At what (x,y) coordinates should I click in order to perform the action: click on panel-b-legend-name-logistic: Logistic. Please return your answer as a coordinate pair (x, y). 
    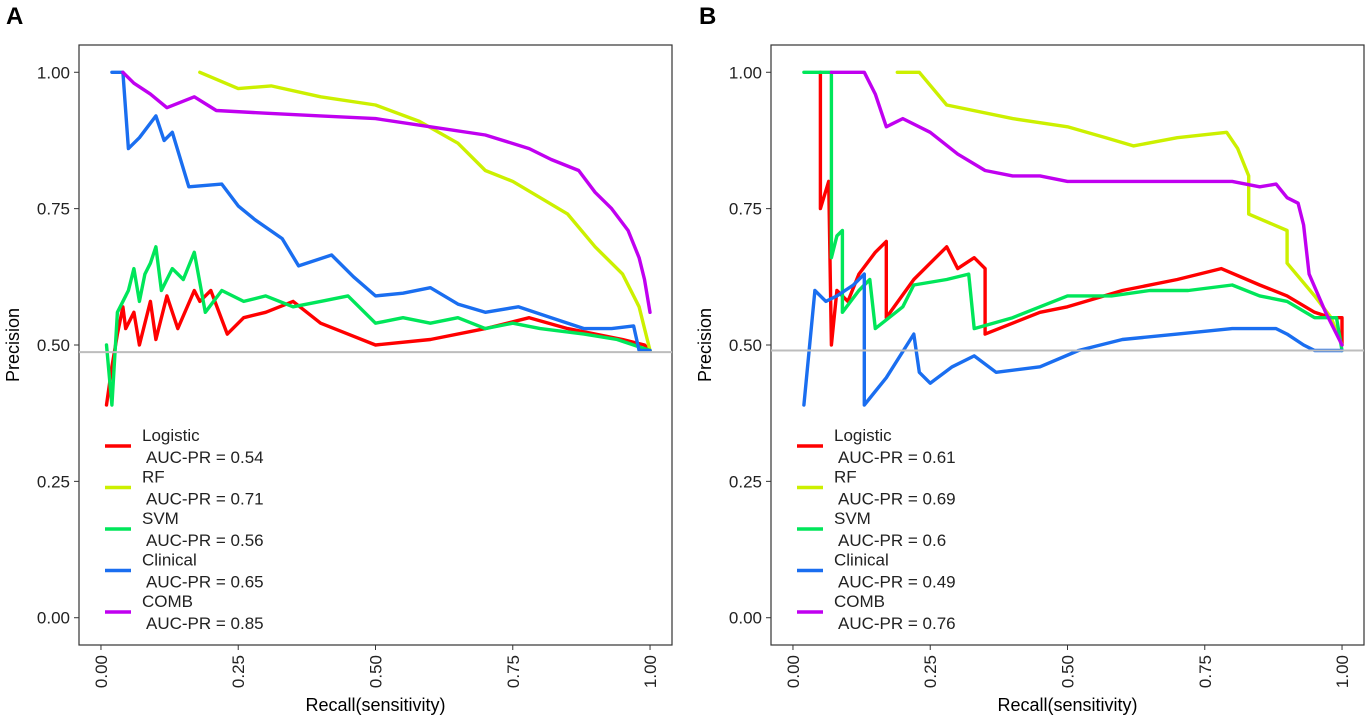
    Looking at the image, I should click on (863, 435).